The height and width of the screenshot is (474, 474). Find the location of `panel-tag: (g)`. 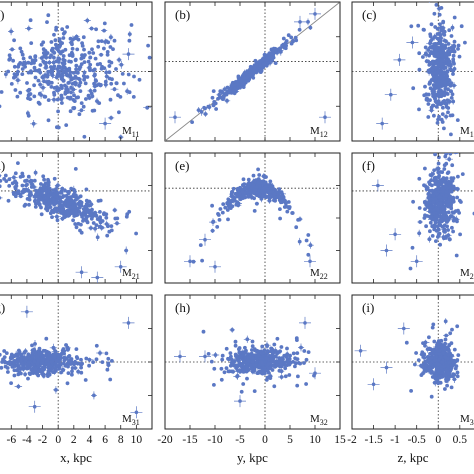

panel-tag: (g) is located at coordinates (2, 307).